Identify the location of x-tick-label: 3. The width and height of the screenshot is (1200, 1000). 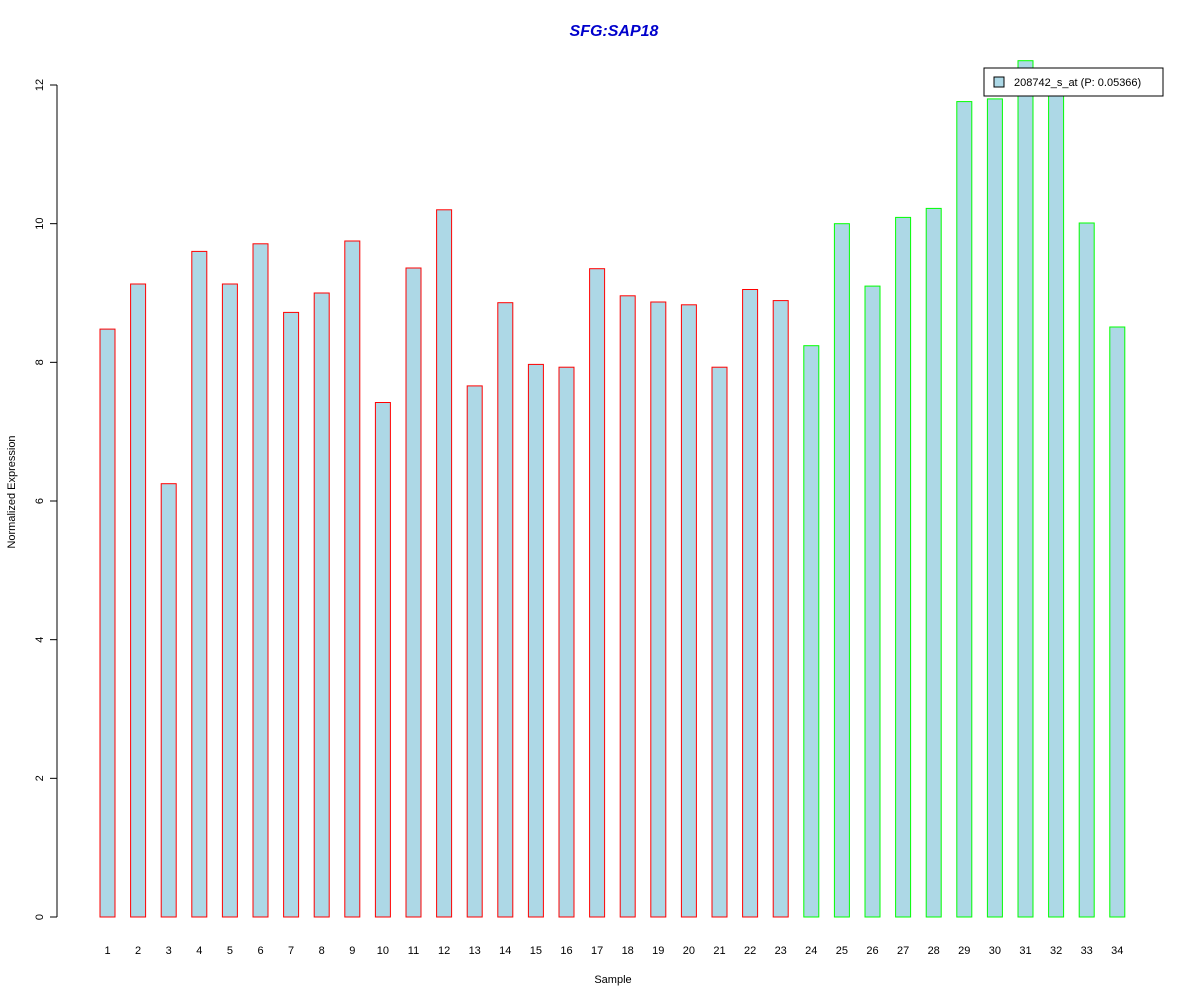
(169, 951).